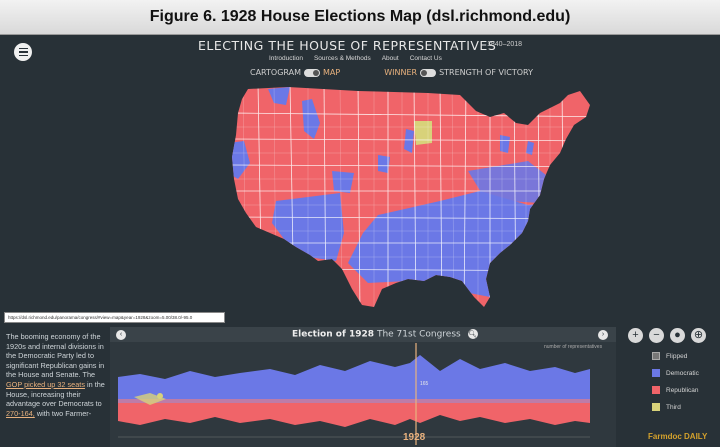 The image size is (720, 447). What do you see at coordinates (414, 437) in the screenshot?
I see `selected-year: 1928` at bounding box center [414, 437].